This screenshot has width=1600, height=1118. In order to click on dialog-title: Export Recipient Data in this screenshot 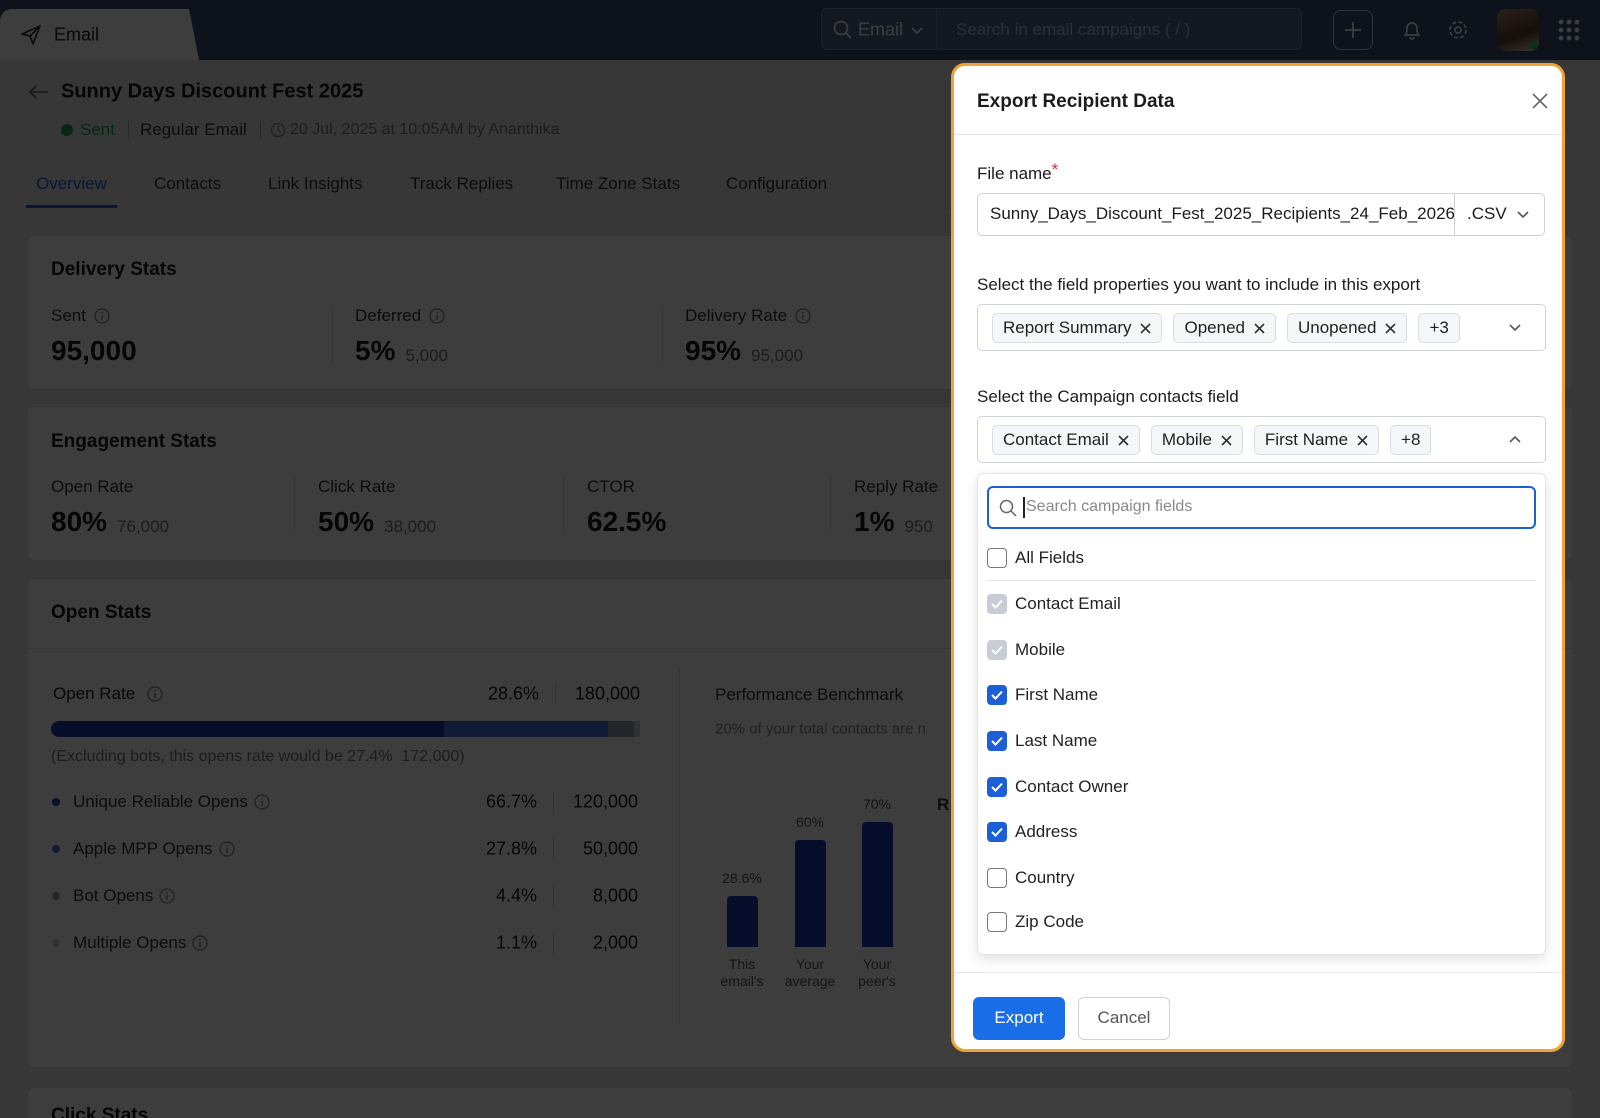, I will do `click(1076, 101)`.